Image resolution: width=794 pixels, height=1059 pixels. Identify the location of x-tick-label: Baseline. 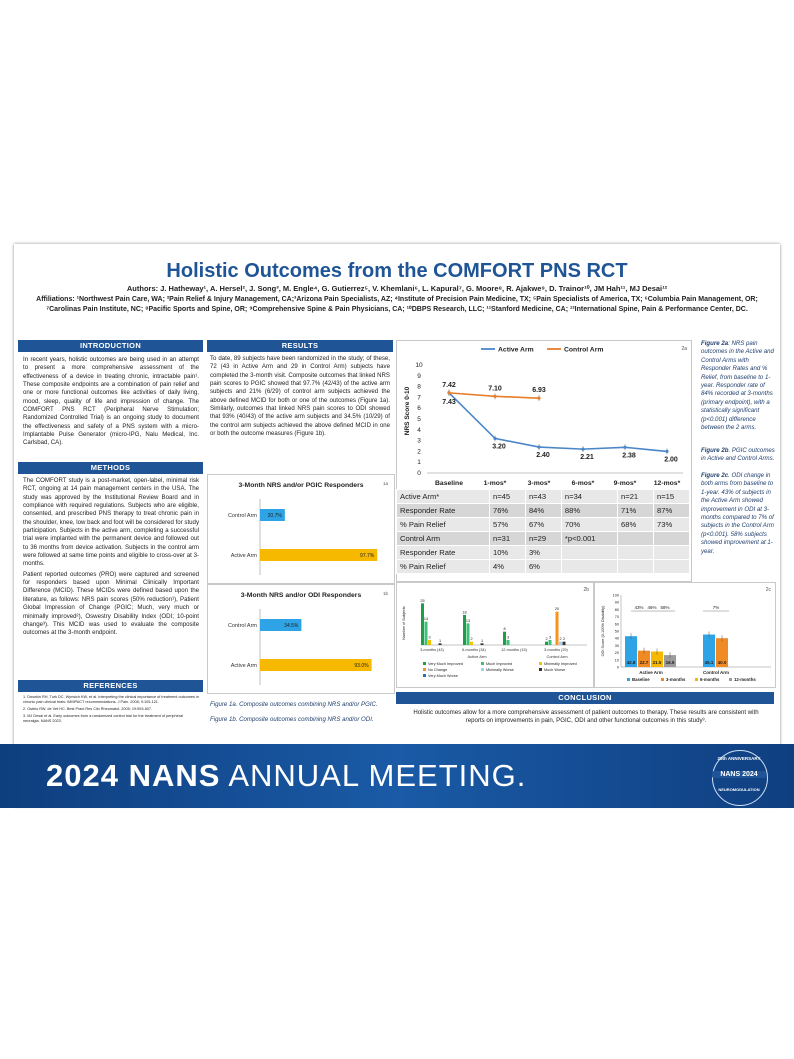
(449, 483).